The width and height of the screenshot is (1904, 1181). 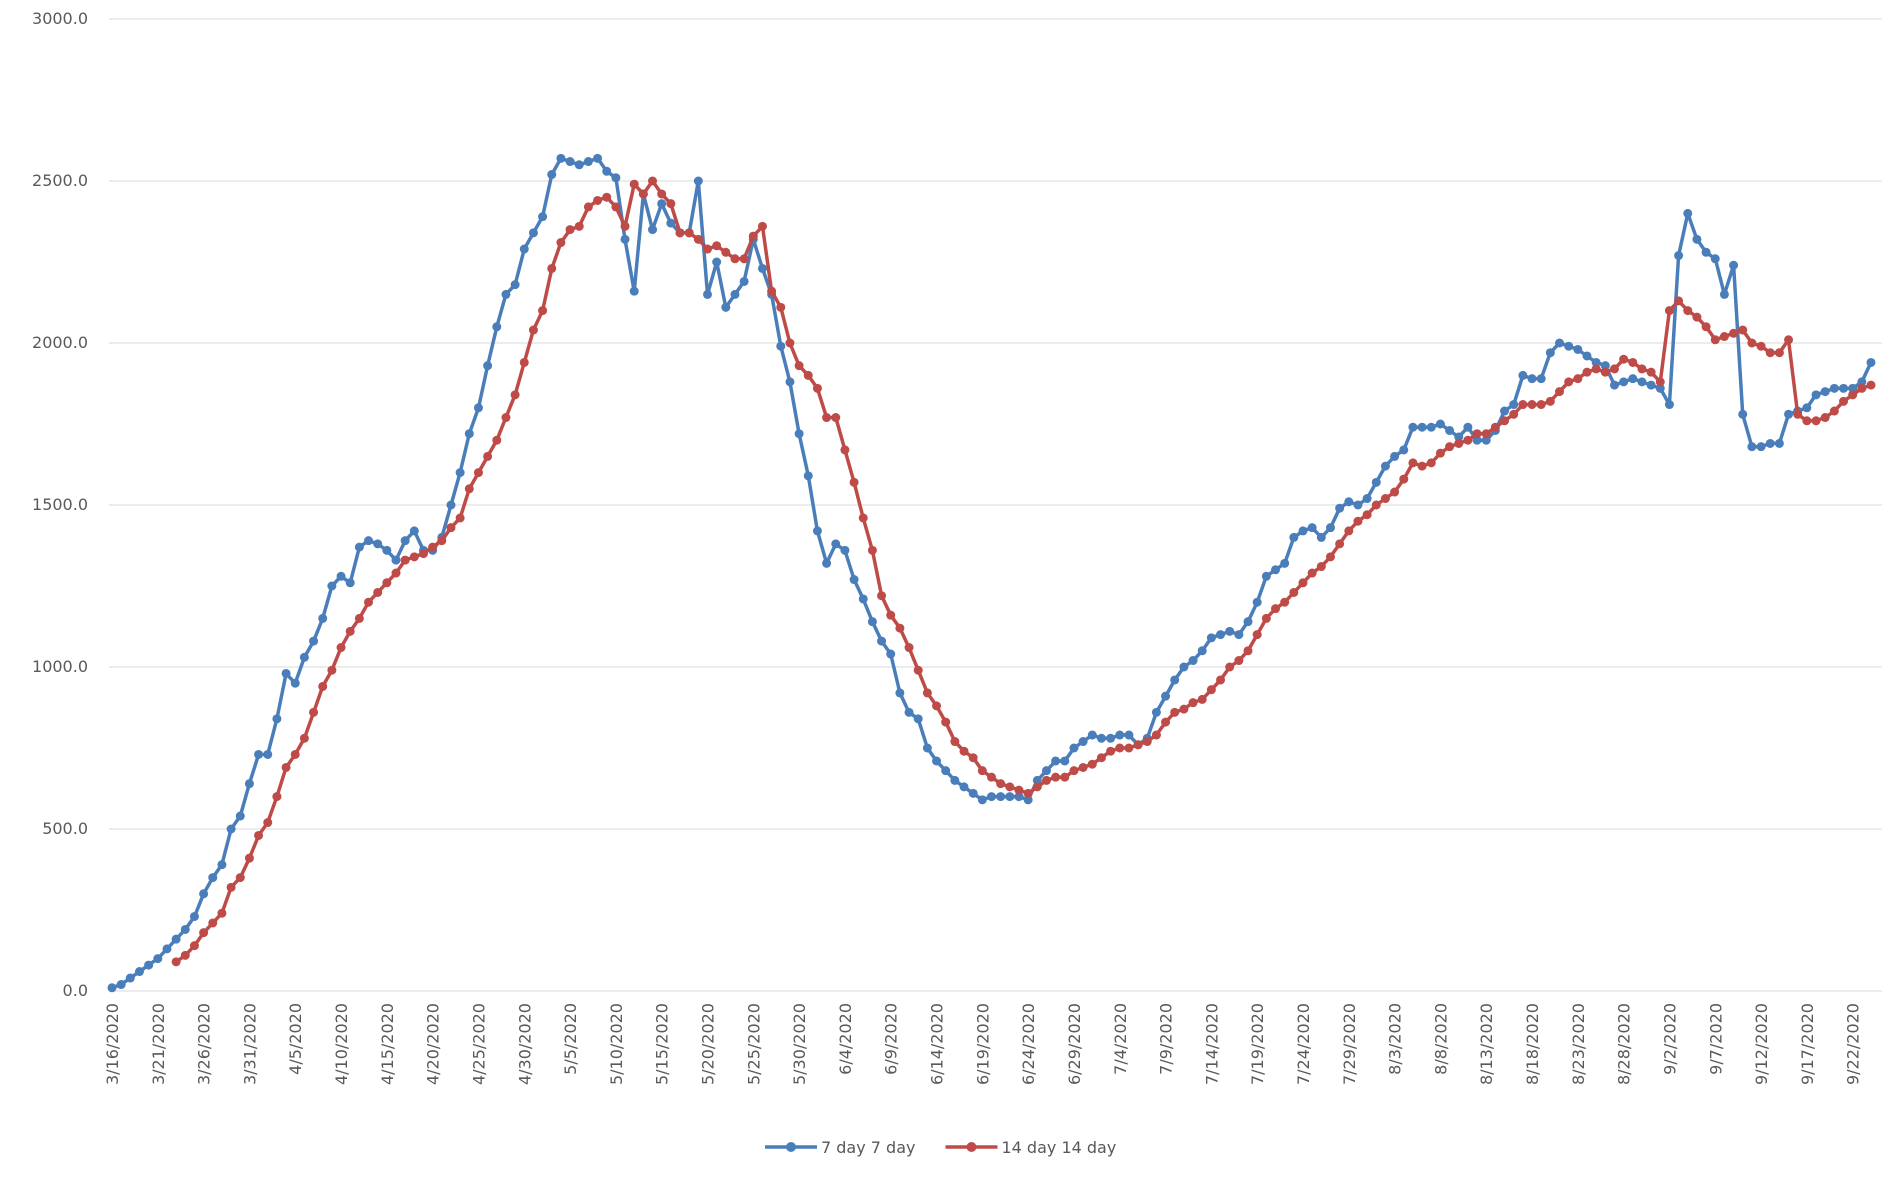 I want to click on legend-marker, so click(x=791, y=1147).